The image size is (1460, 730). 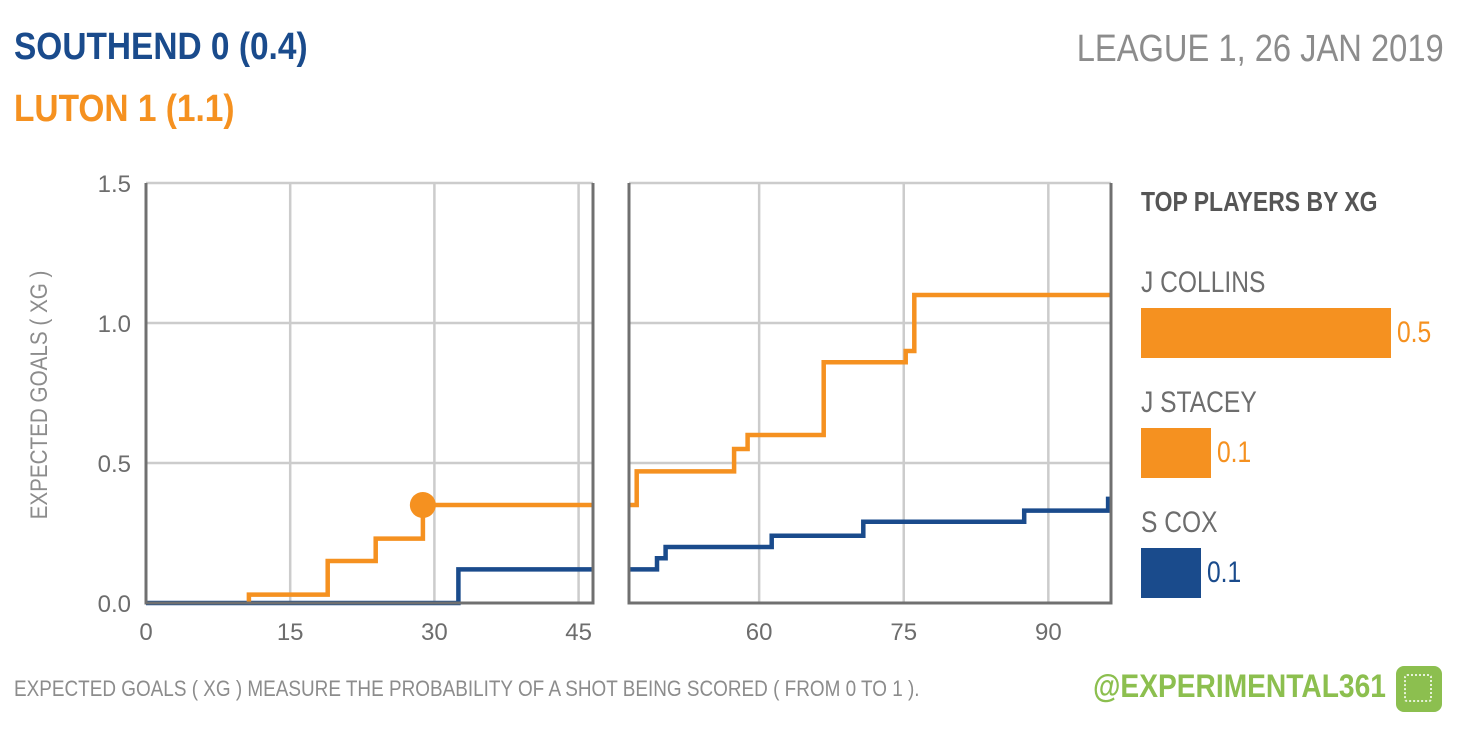 I want to click on y-tick-label-2: 1.0, so click(x=114, y=324).